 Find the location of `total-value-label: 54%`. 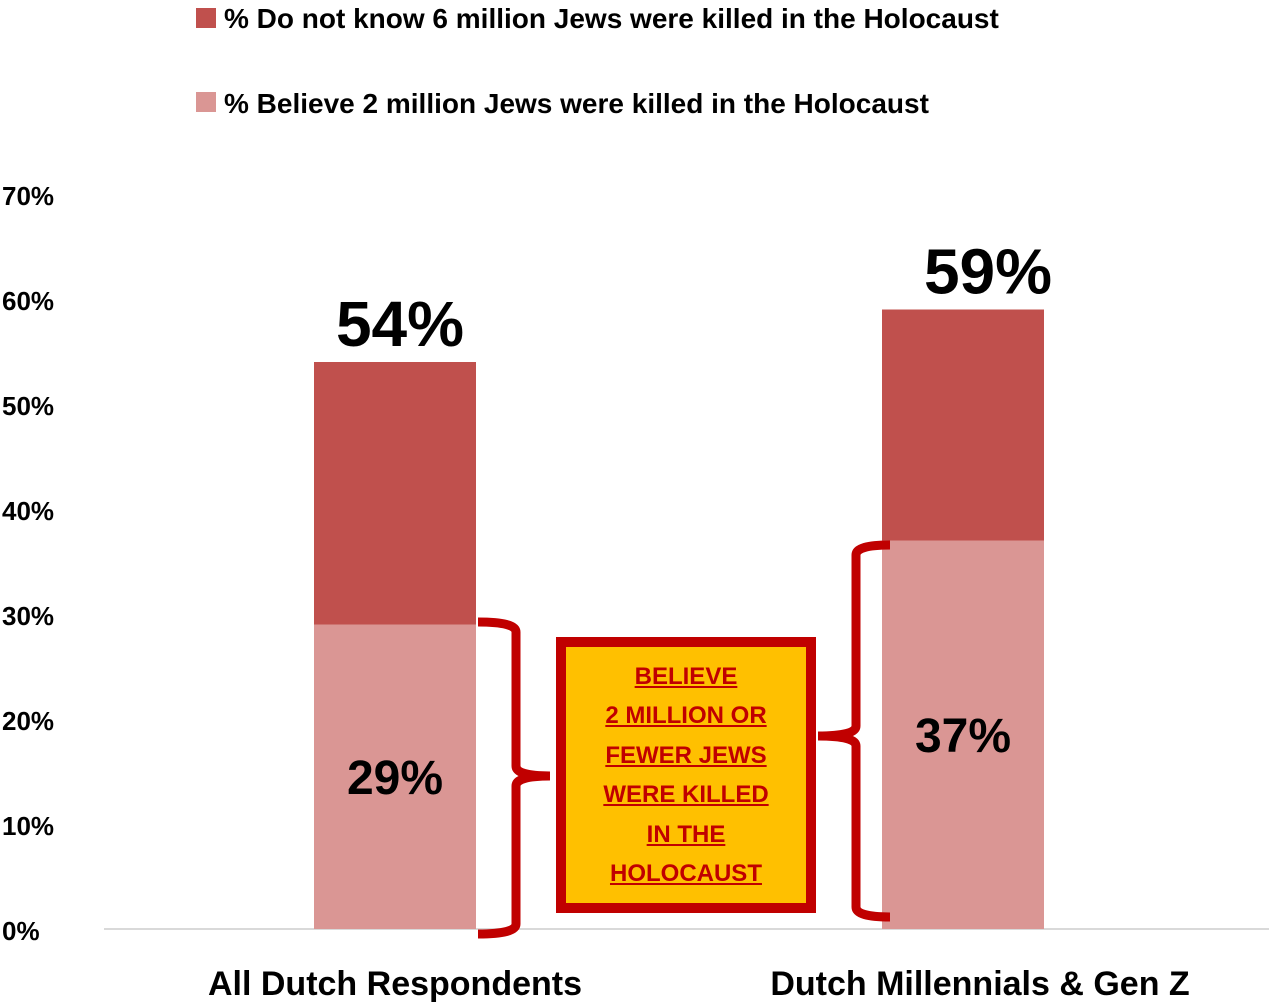

total-value-label: 54% is located at coordinates (400, 324).